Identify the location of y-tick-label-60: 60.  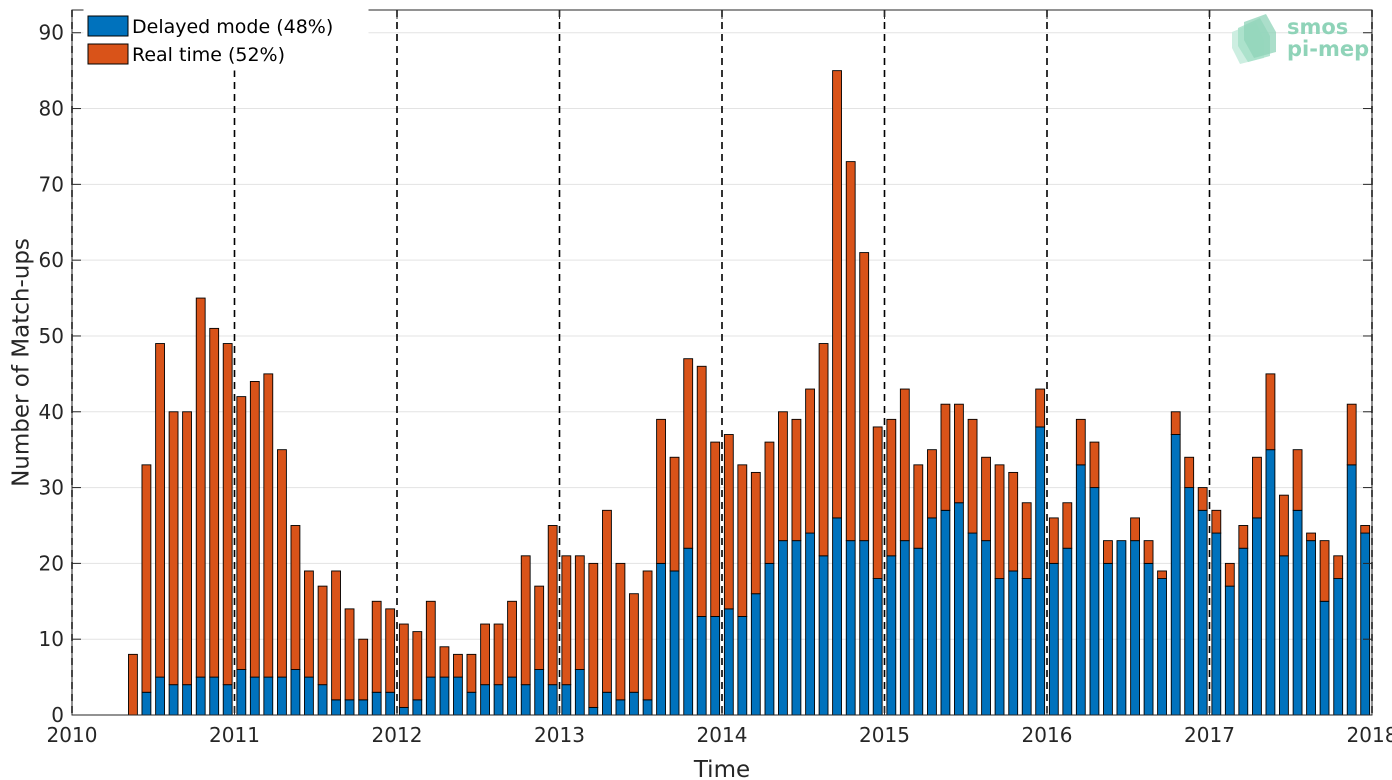
(51, 260).